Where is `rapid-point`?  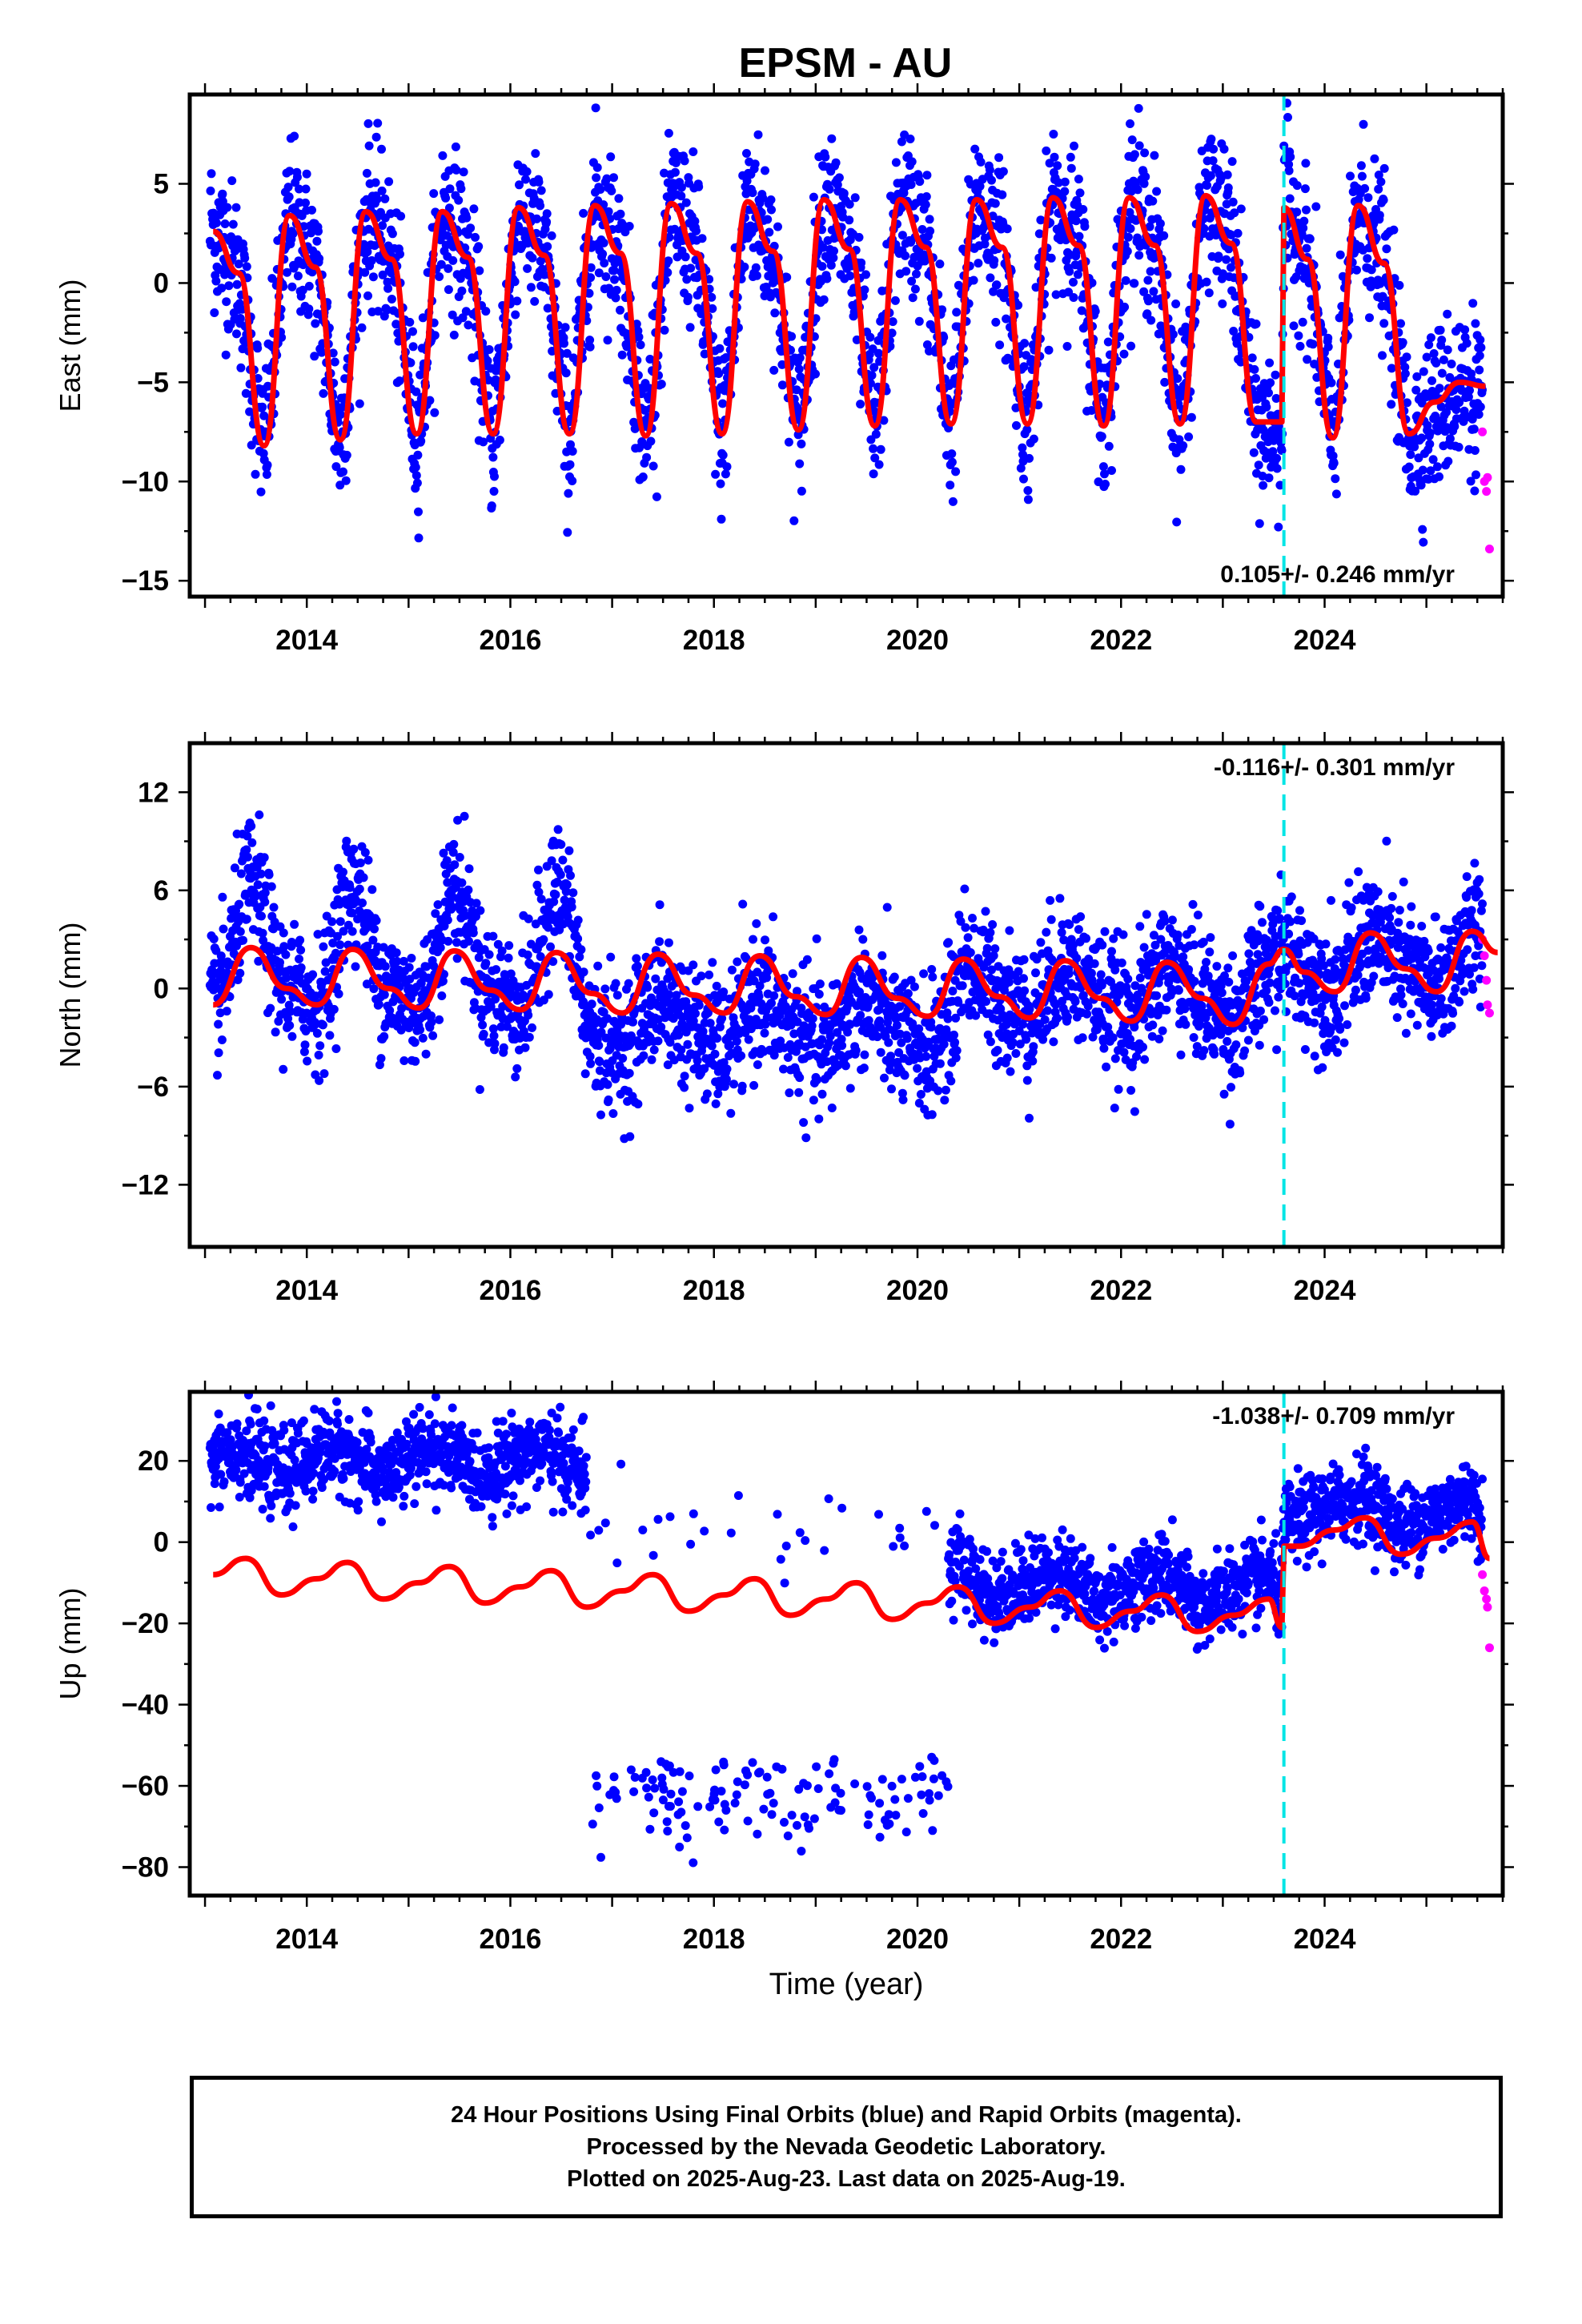
rapid-point is located at coordinates (1487, 492).